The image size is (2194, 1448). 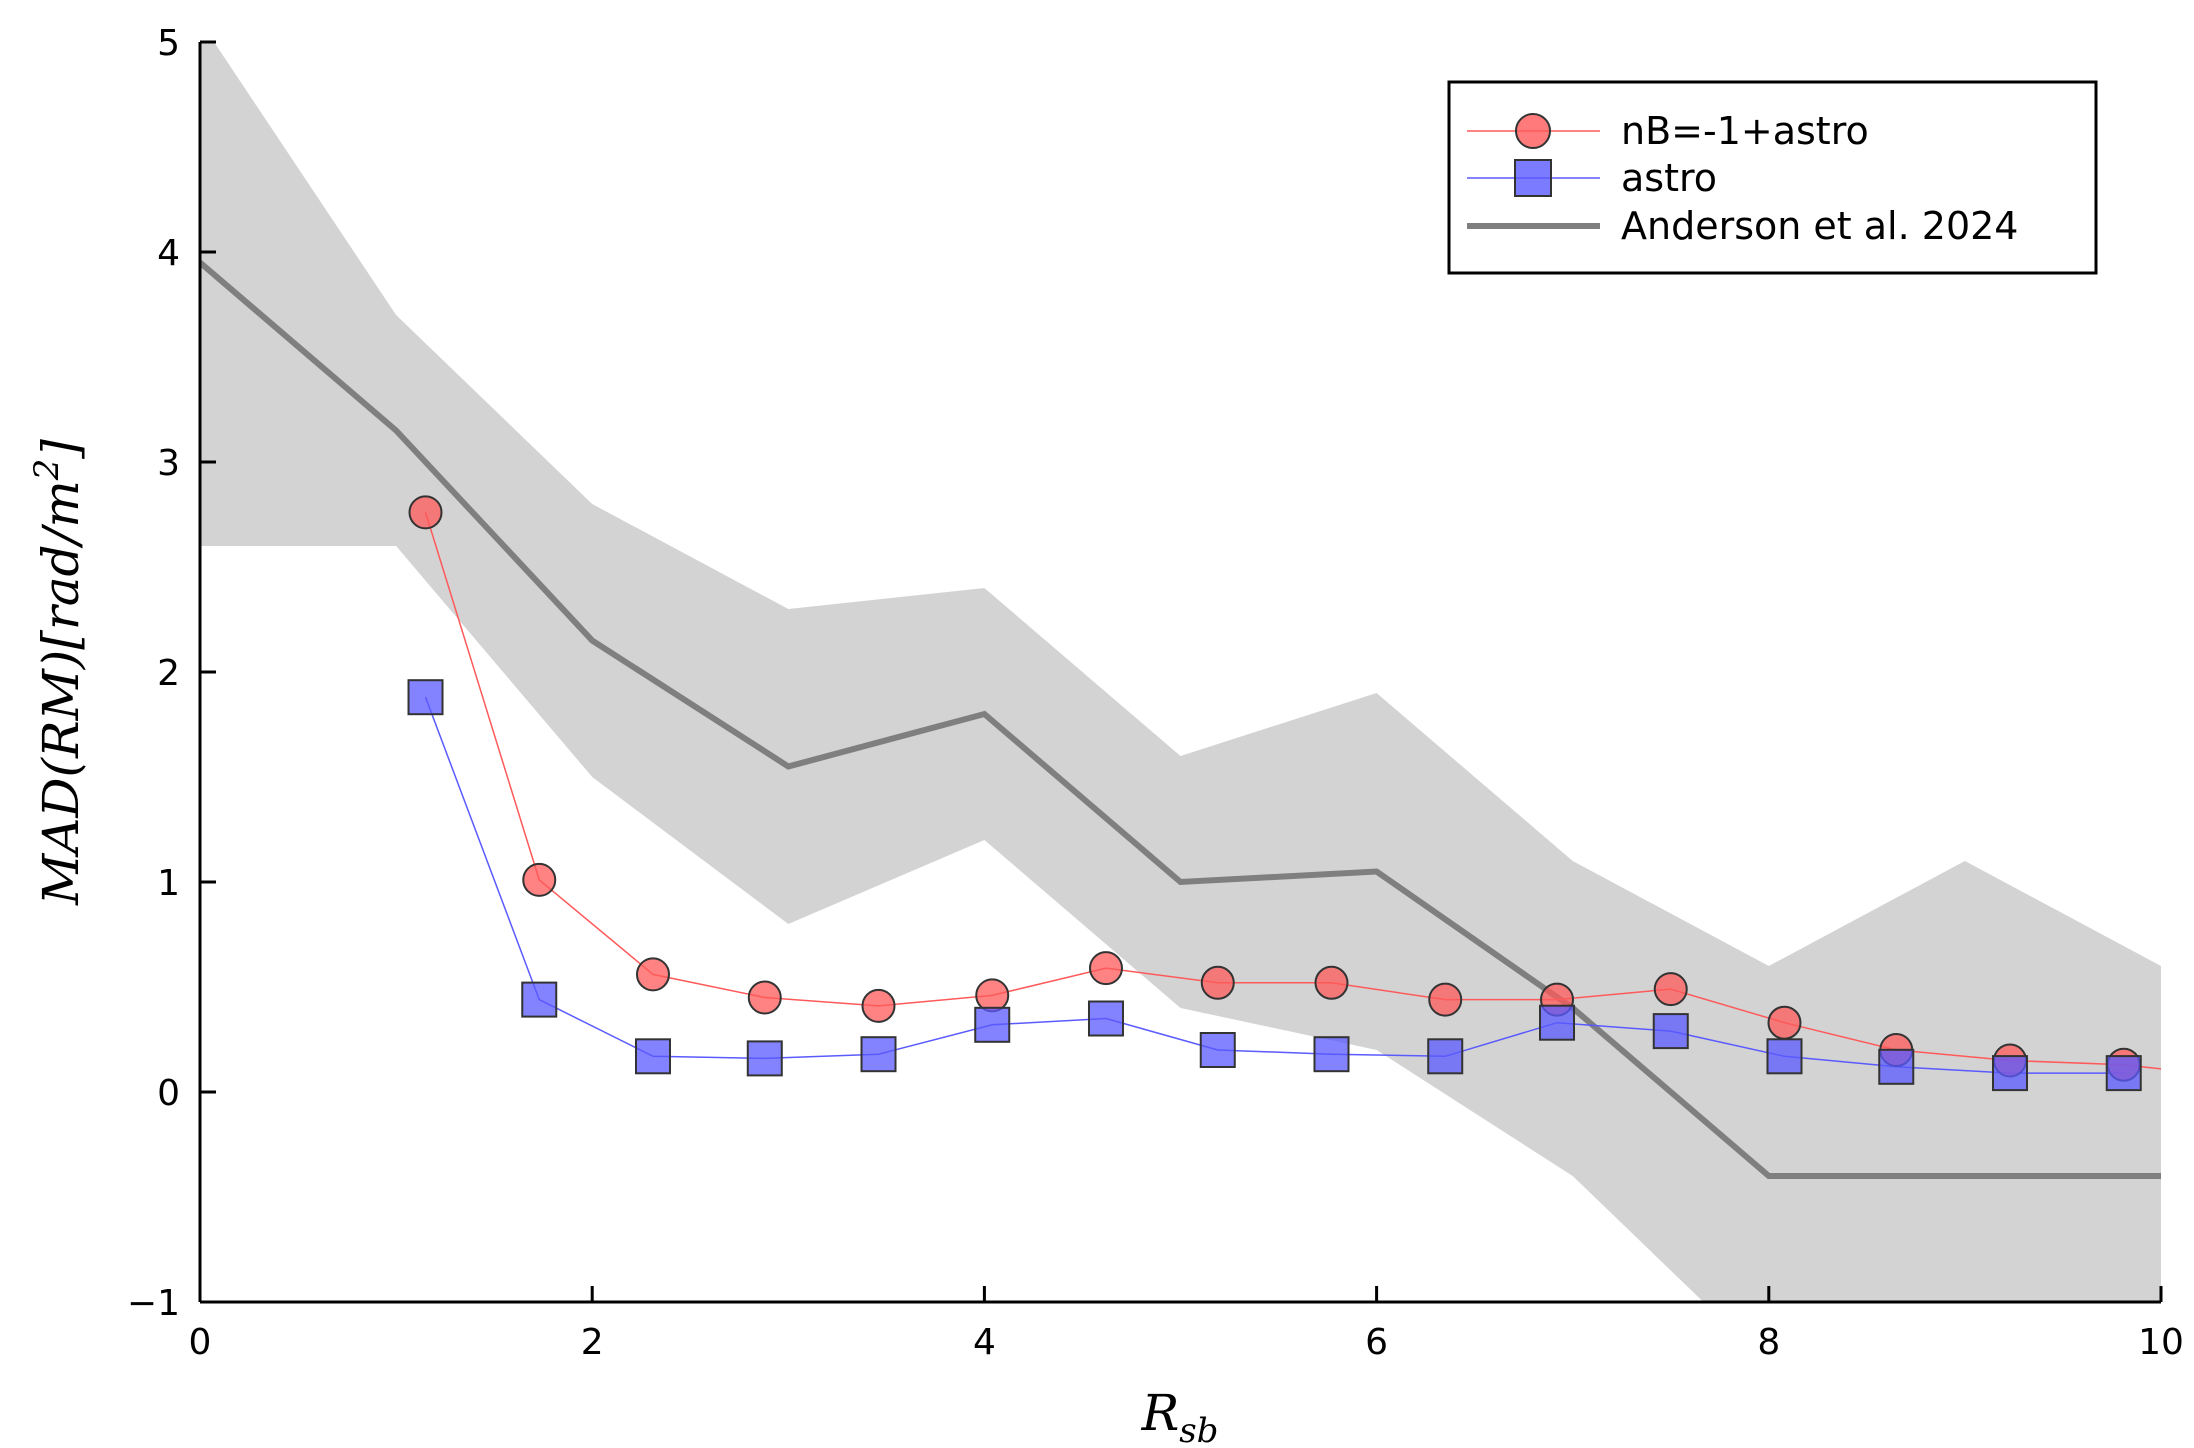 What do you see at coordinates (1198, 1429) in the screenshot?
I see `x-axis-label-subscript: sb` at bounding box center [1198, 1429].